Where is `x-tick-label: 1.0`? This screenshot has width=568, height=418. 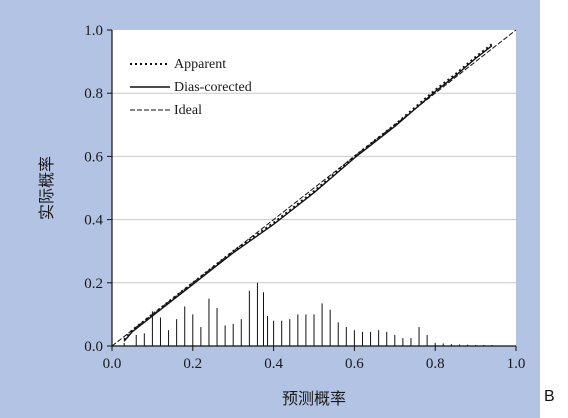 x-tick-label: 1.0 is located at coordinates (516, 364).